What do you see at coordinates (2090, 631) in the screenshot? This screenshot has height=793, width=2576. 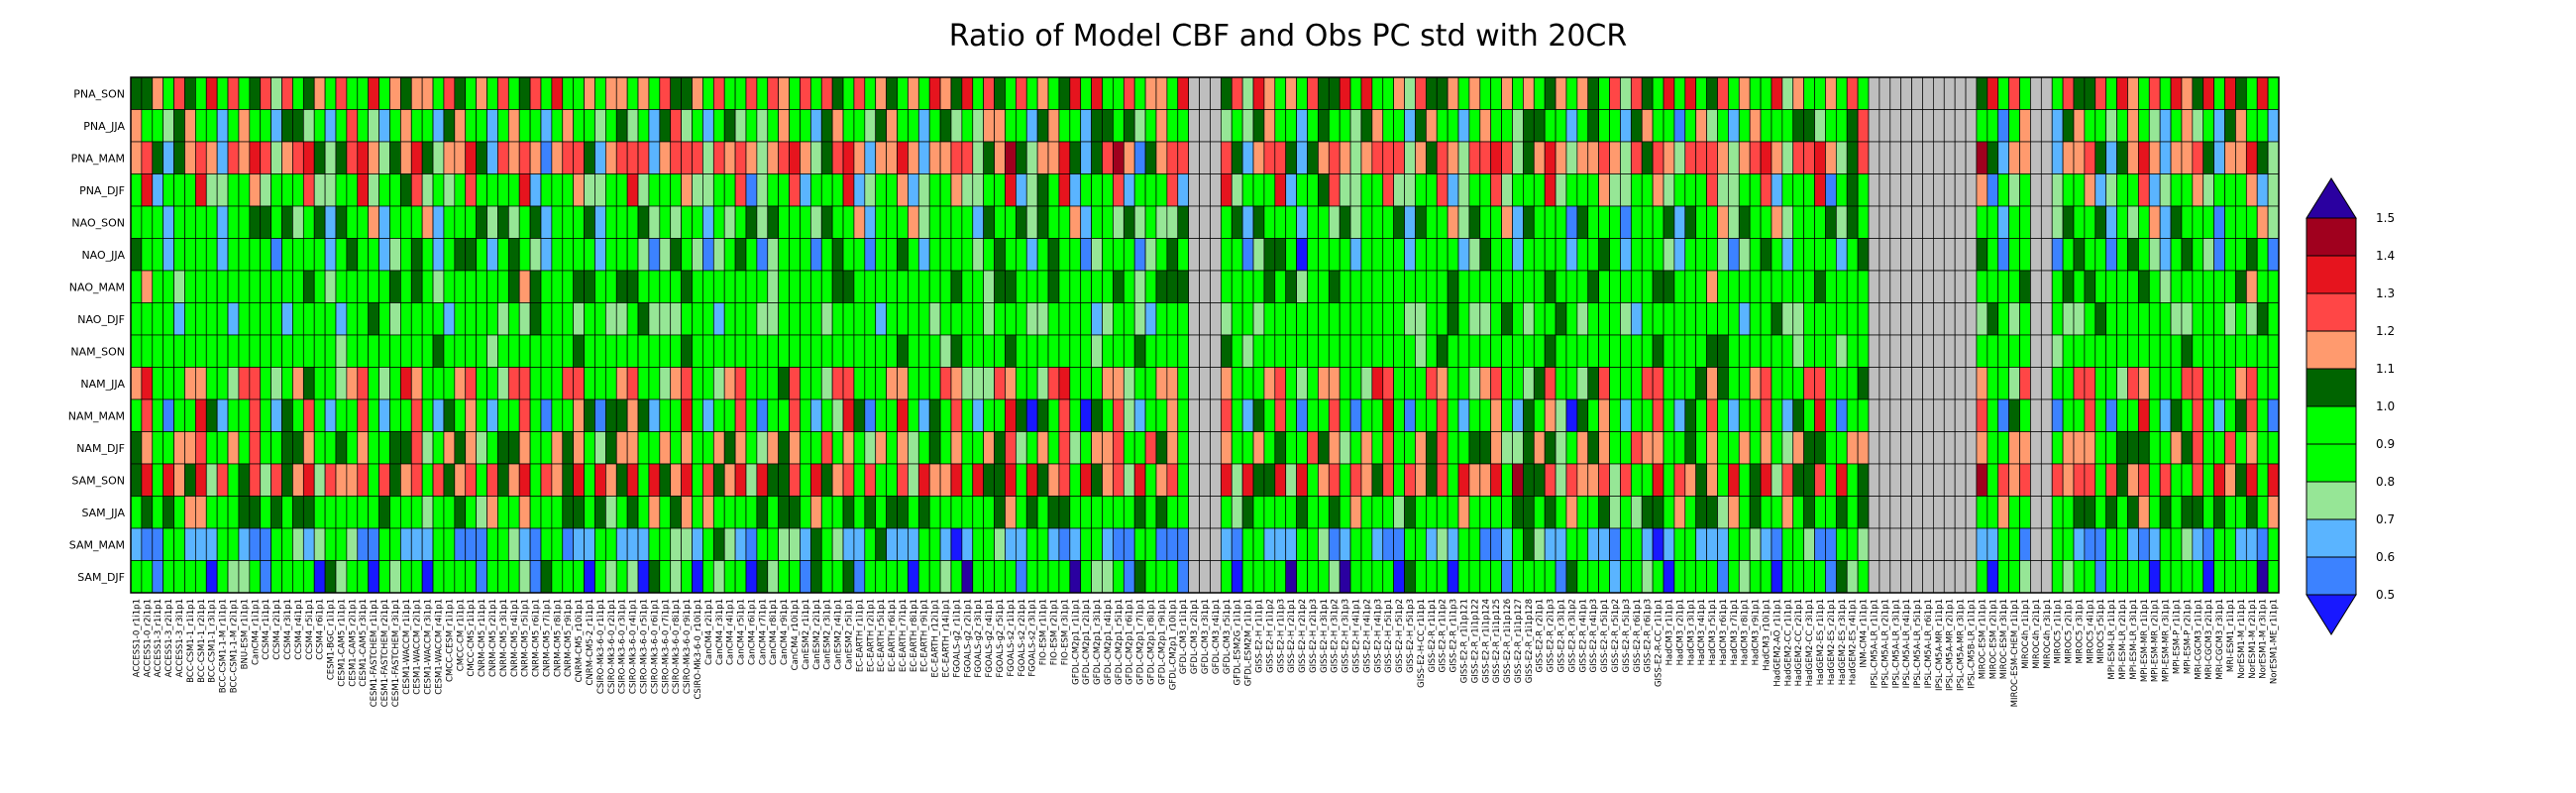 I see `column-label: MIROC5_r4i1p1` at bounding box center [2090, 631].